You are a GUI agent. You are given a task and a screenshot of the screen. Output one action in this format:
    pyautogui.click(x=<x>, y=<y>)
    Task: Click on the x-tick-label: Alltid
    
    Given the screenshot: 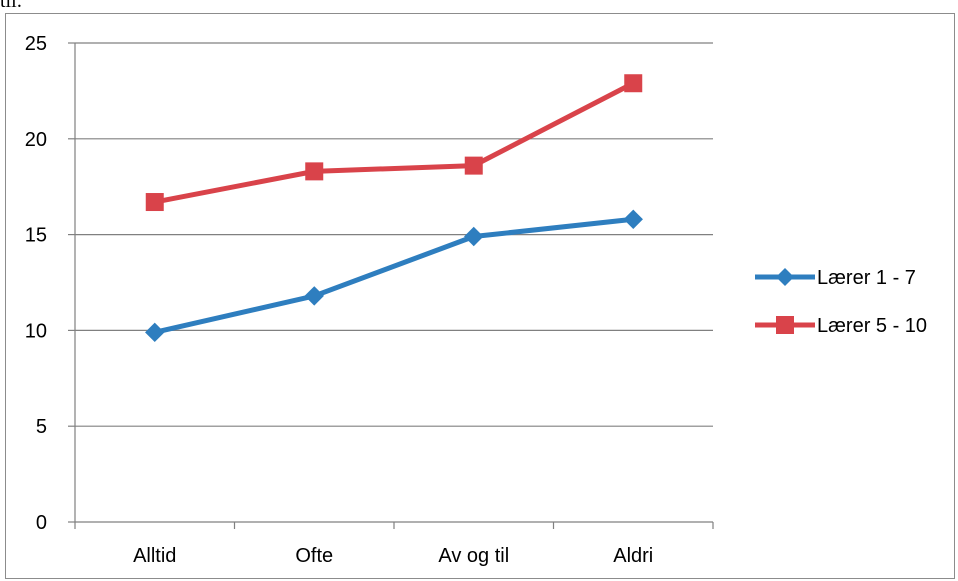 What is the action you would take?
    pyautogui.click(x=154, y=556)
    